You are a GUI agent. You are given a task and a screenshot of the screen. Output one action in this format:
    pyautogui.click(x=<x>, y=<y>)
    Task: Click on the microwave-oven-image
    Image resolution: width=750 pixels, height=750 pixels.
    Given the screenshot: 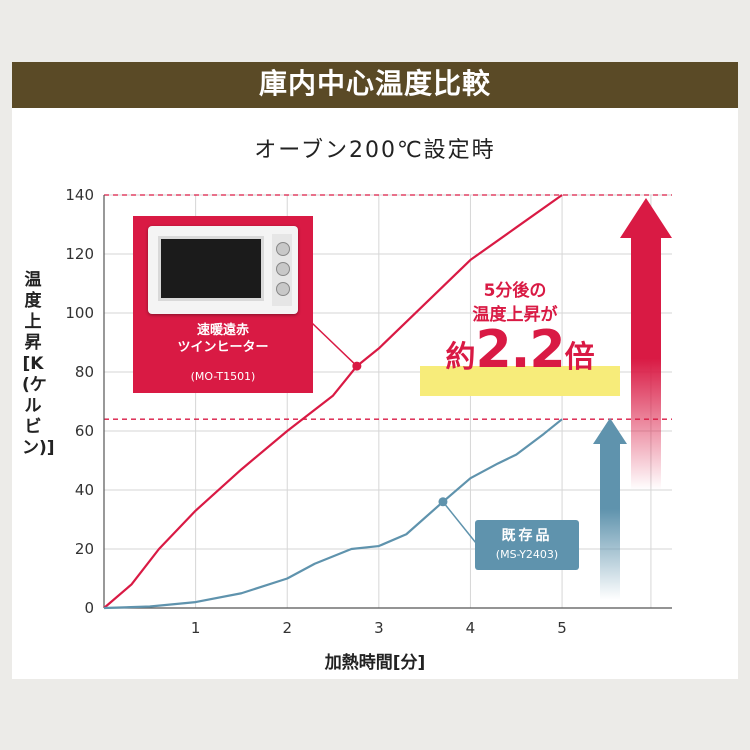 What is the action you would take?
    pyautogui.click(x=223, y=270)
    